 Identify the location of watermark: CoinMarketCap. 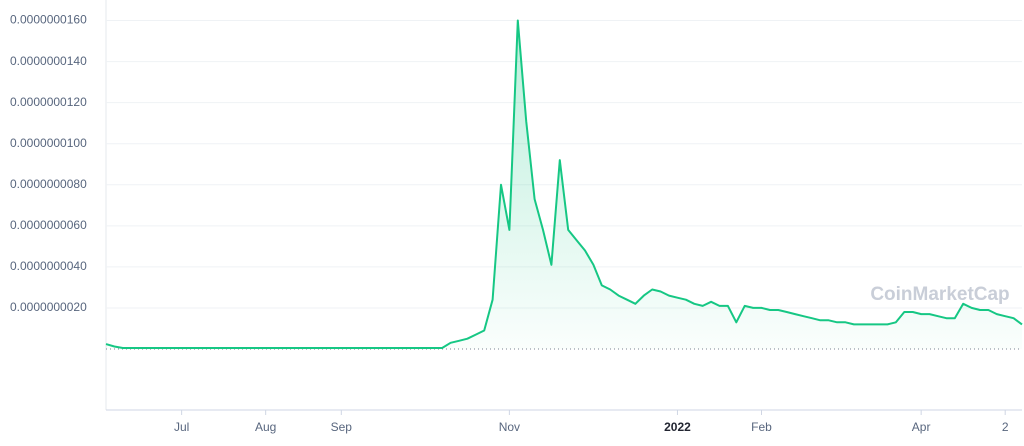
(939, 294).